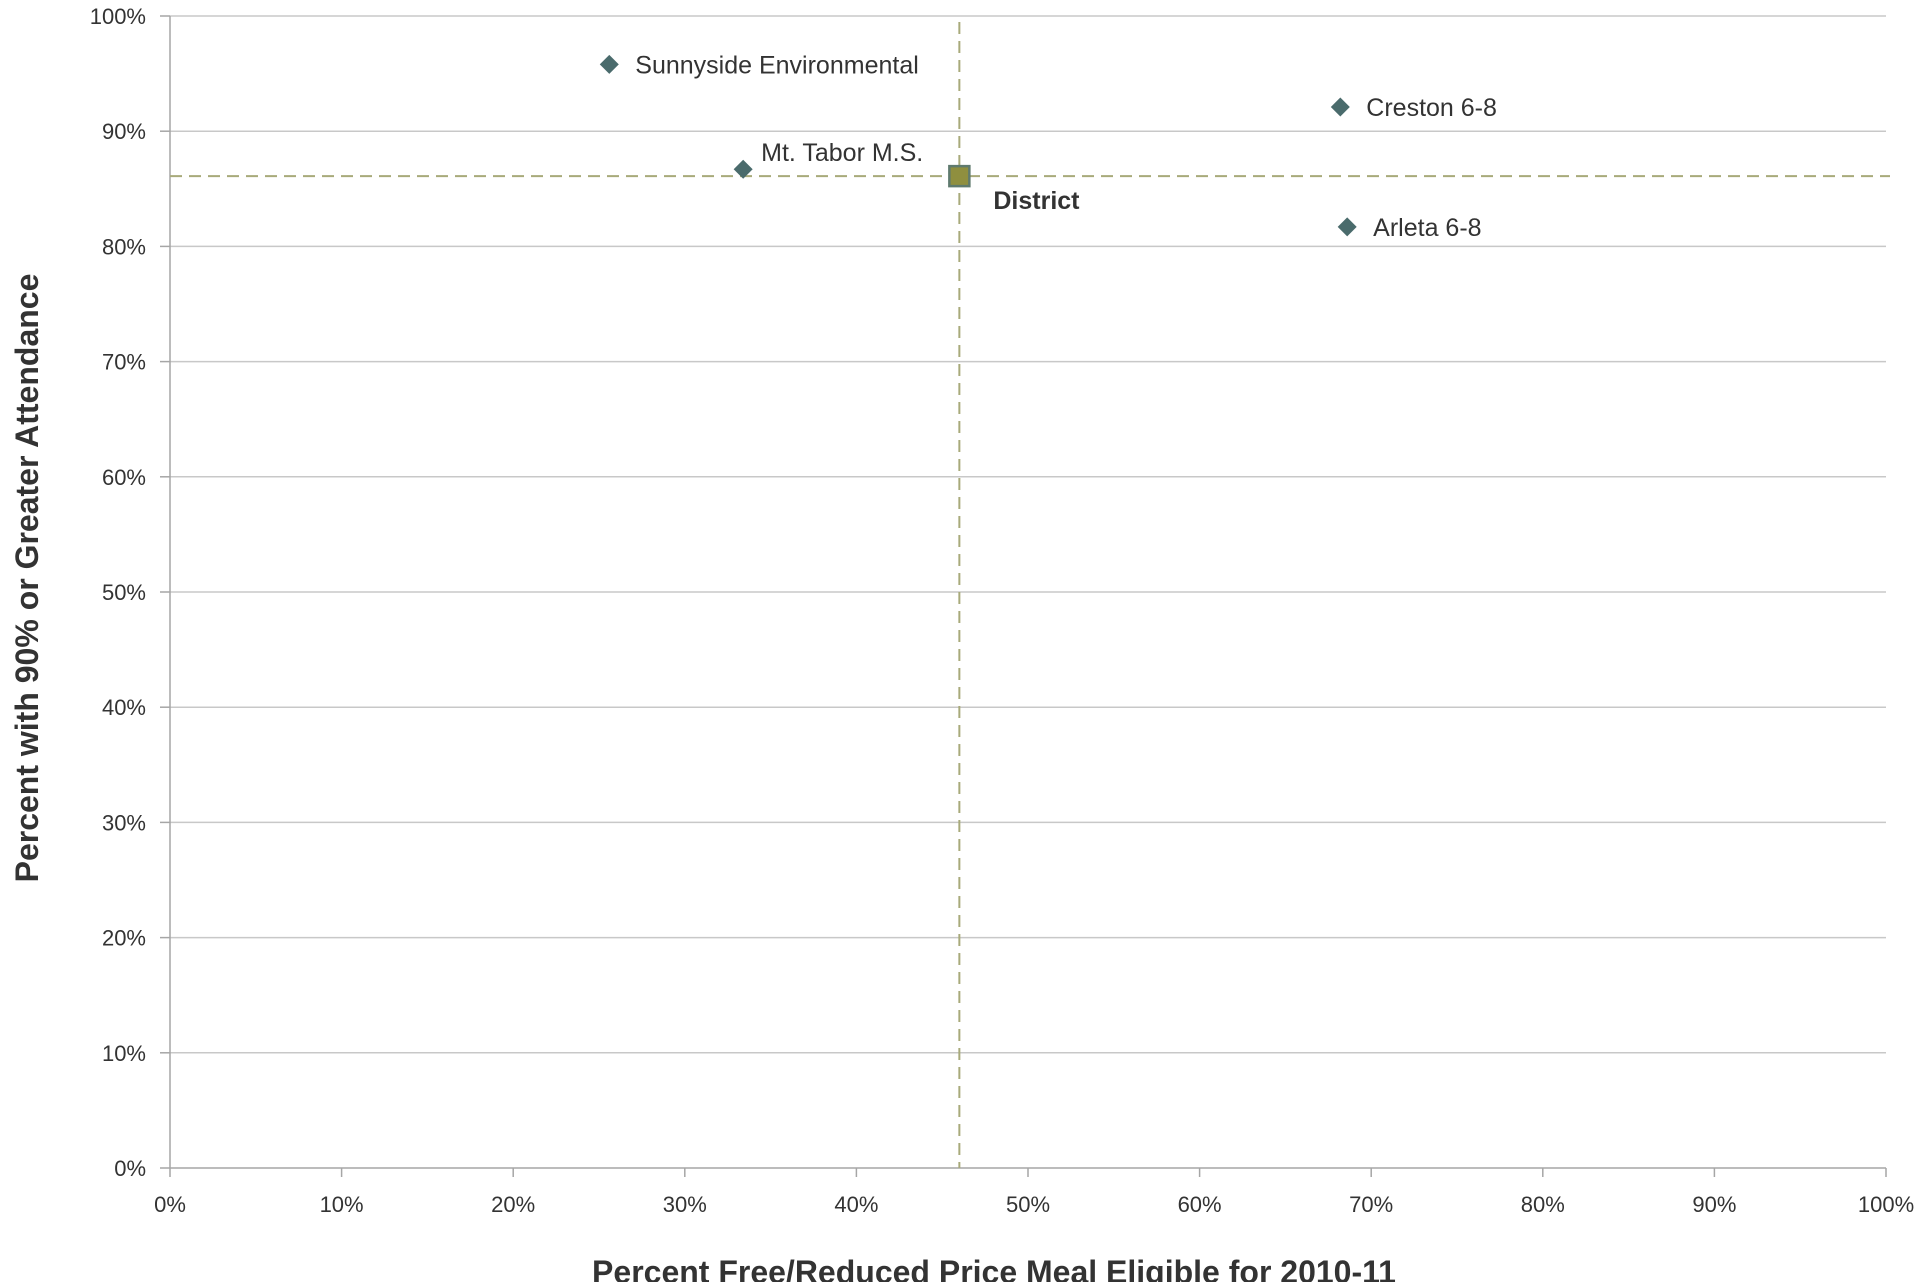  Describe the element at coordinates (1431, 108) in the screenshot. I see `point-label-creston-6-8: Creston 6-8` at that location.